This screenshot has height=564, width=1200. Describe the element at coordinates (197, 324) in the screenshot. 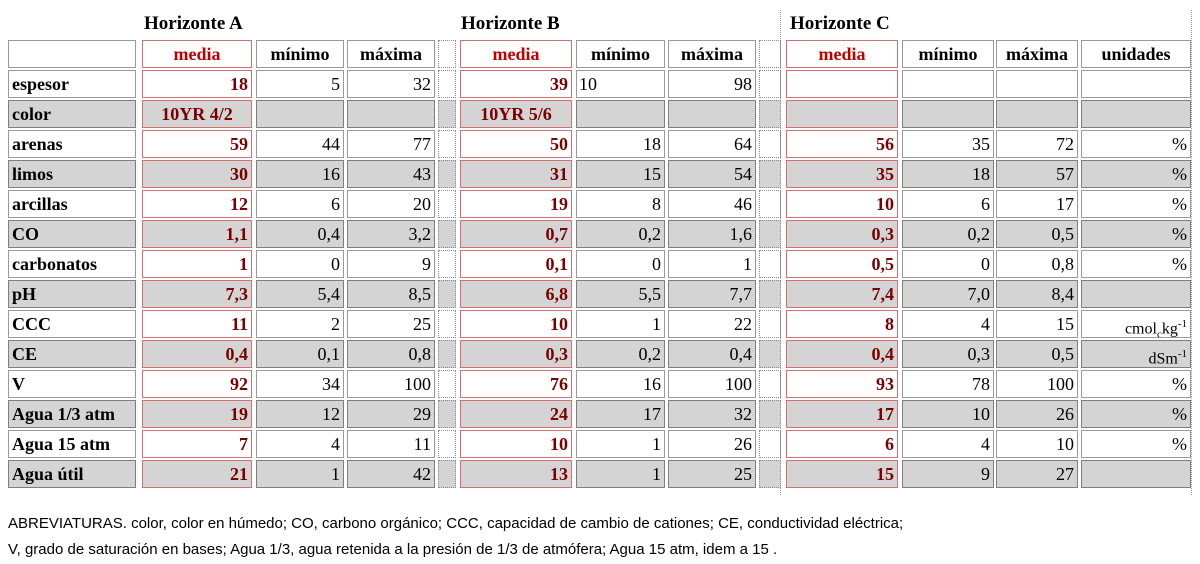

I see `a-media-value: 11` at that location.